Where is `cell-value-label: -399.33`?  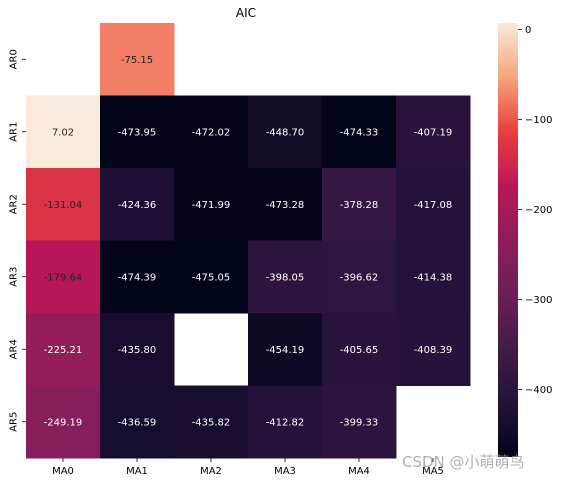
cell-value-label: -399.33 is located at coordinates (359, 422).